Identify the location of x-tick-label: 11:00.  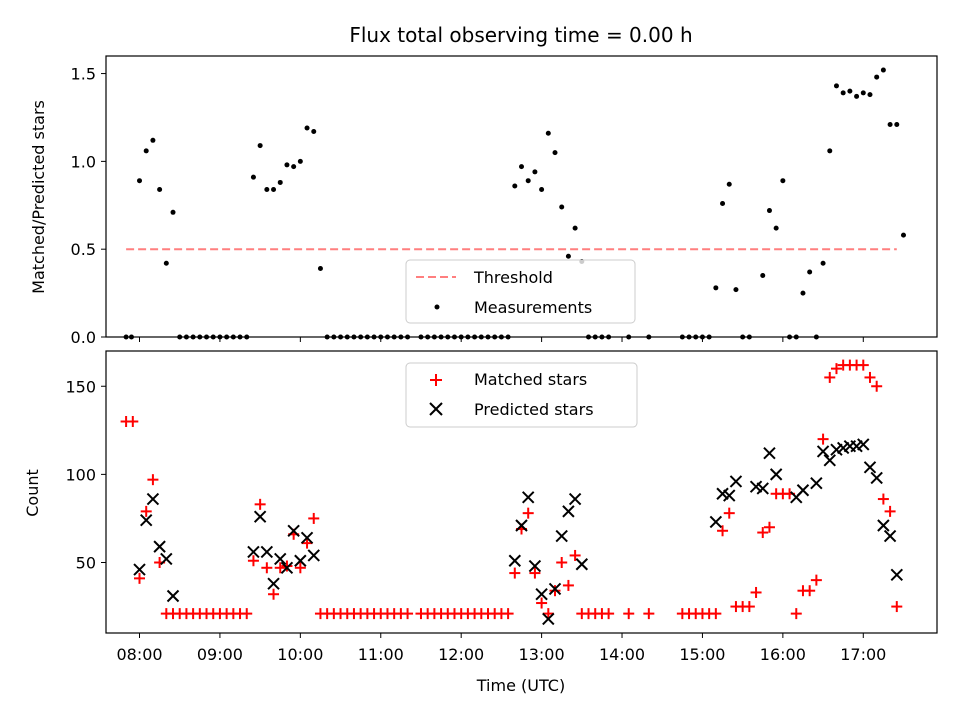
(381, 654).